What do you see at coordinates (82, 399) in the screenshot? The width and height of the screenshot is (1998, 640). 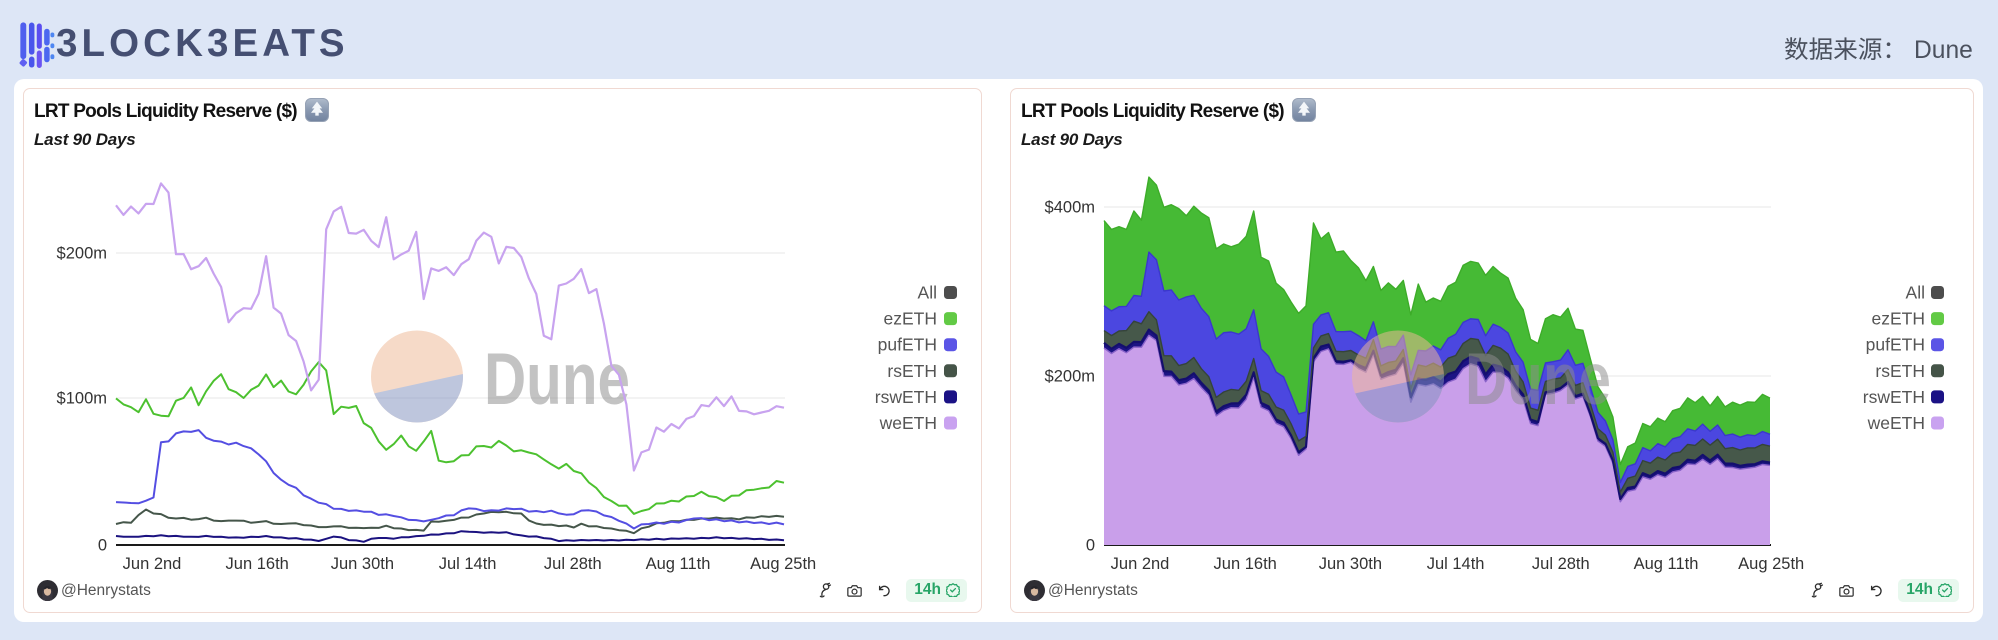 I see `svg-text: $100m` at bounding box center [82, 399].